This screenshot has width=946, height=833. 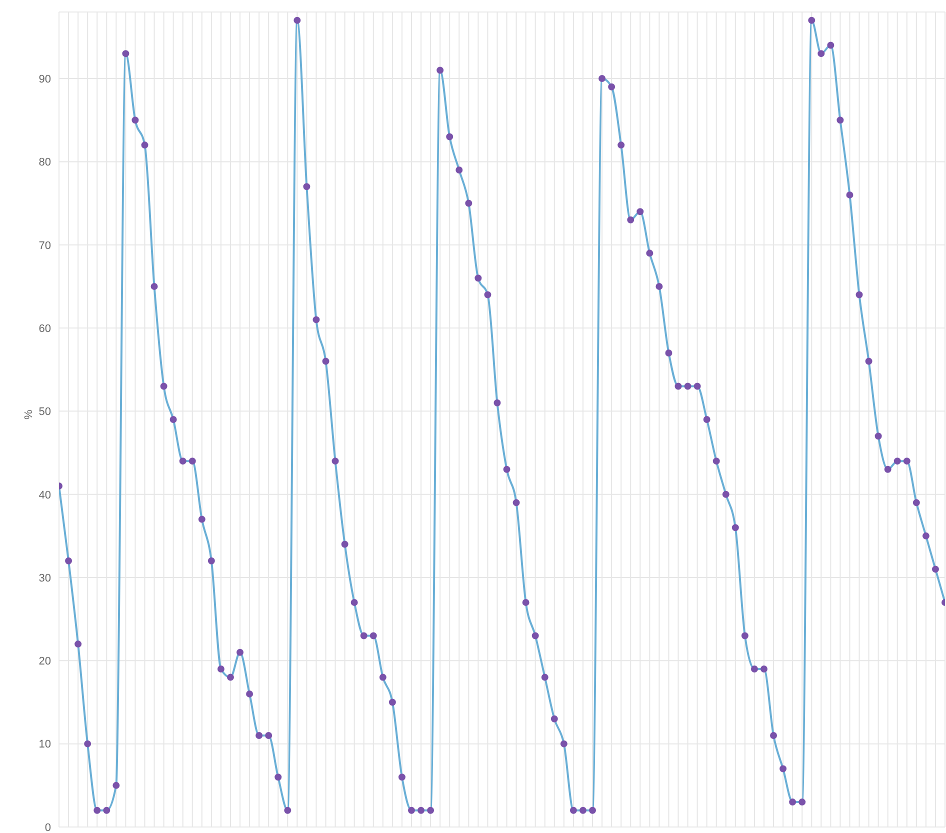 I want to click on y-tick-label: 20, so click(x=44, y=662).